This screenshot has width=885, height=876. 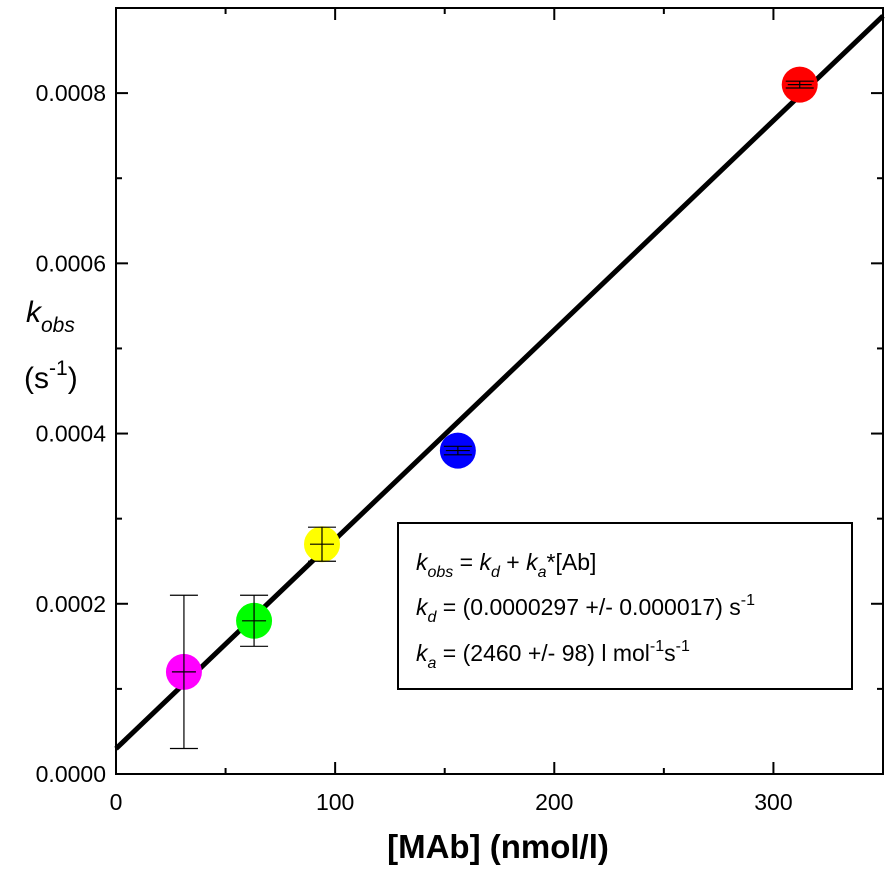 What do you see at coordinates (58, 368) in the screenshot?
I see `y-axis-unit-sup: -1` at bounding box center [58, 368].